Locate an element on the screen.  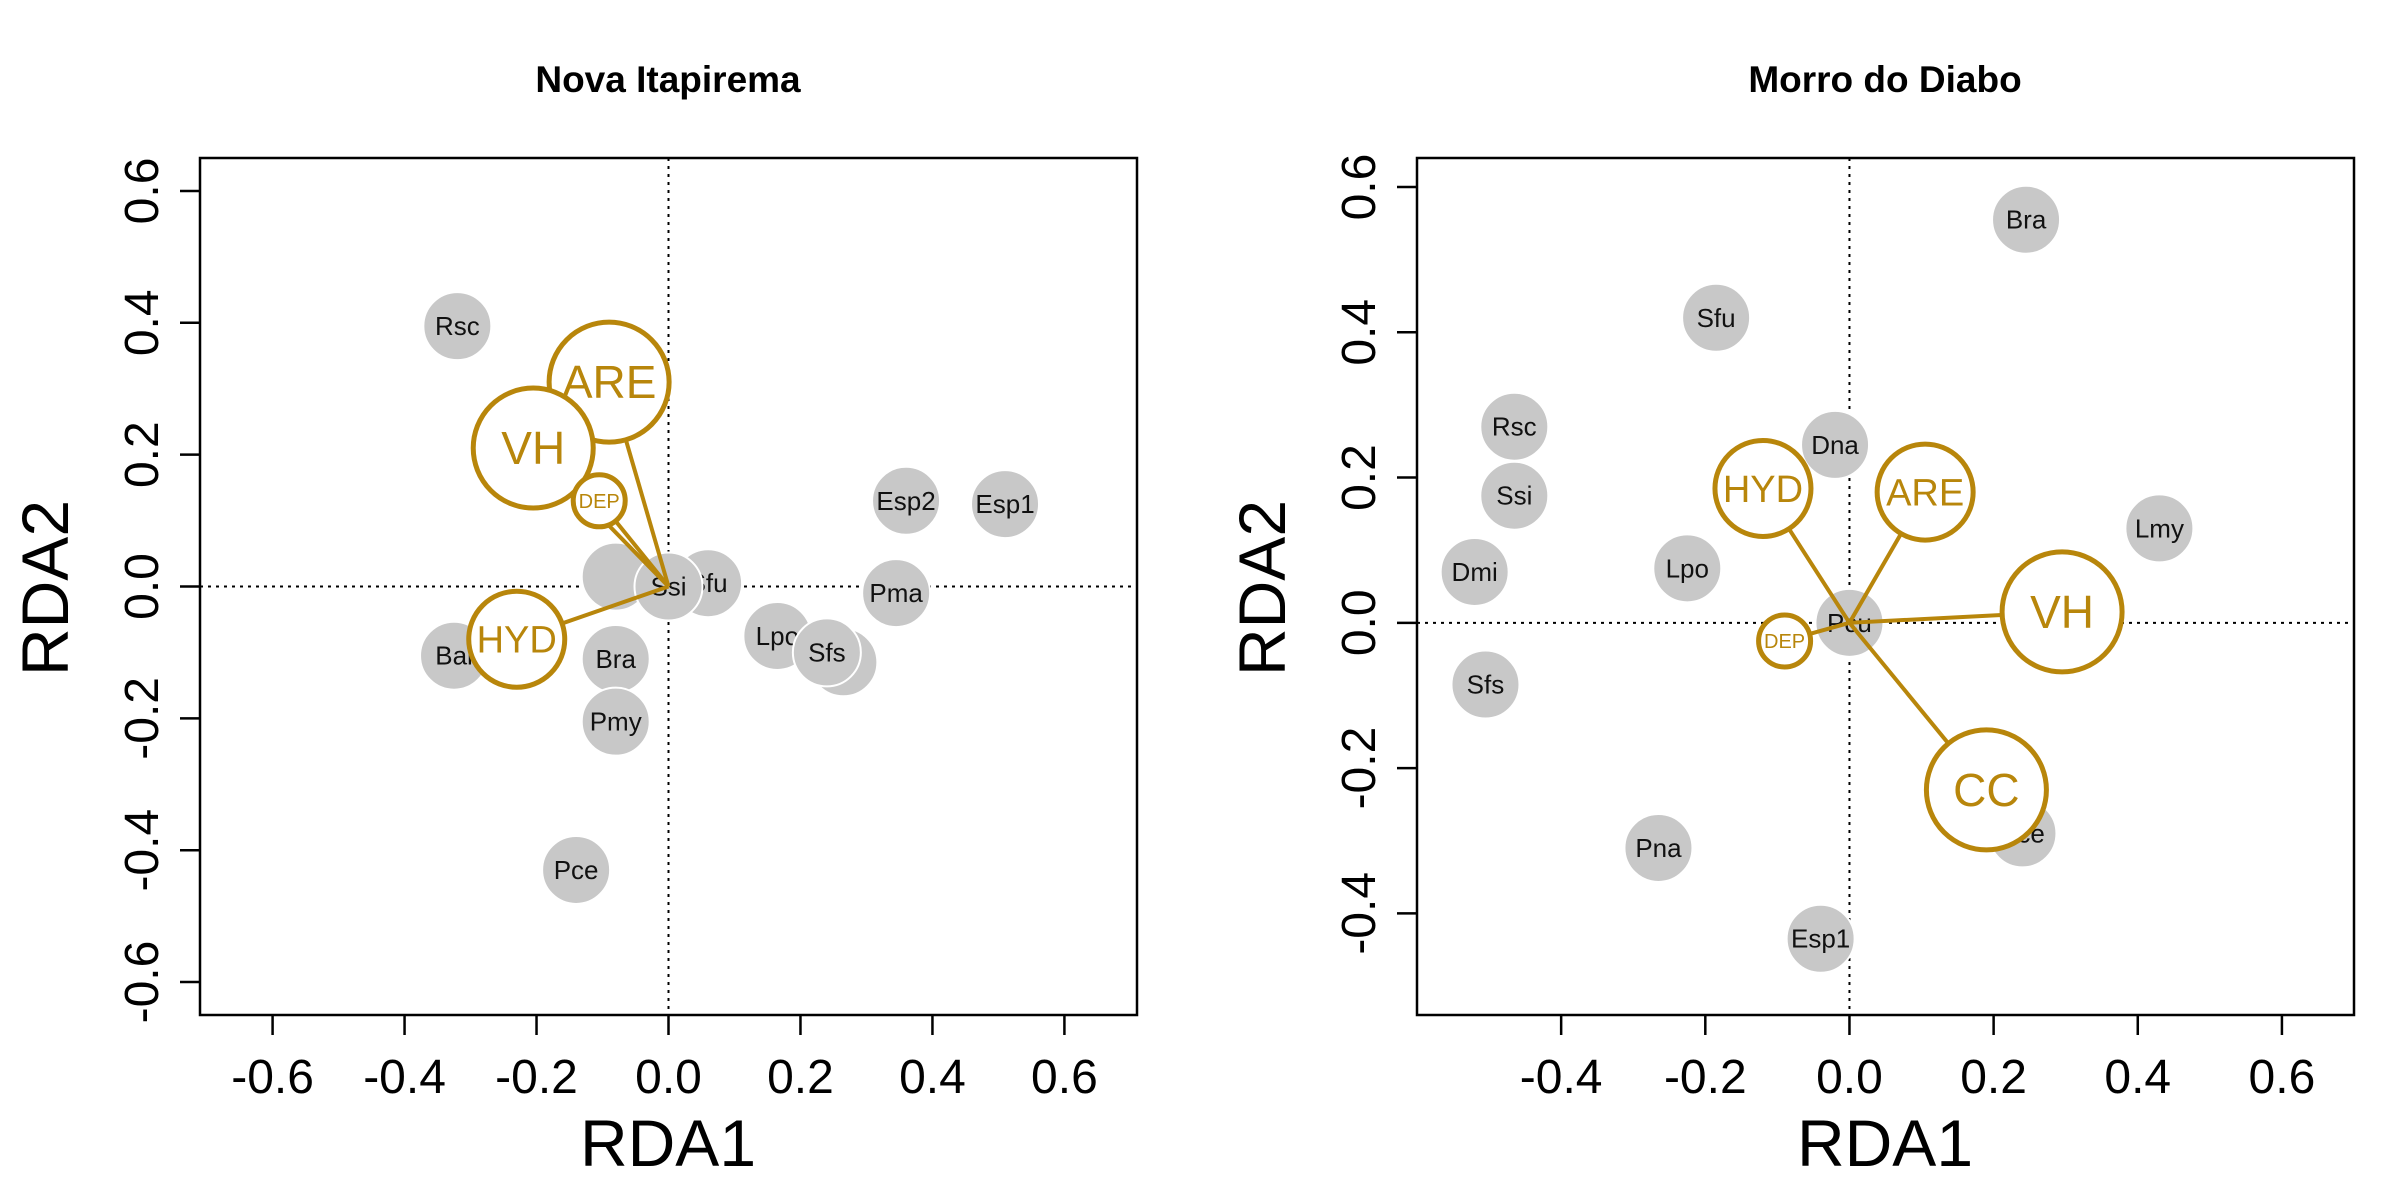
species-label: Dna is located at coordinates (1835, 445).